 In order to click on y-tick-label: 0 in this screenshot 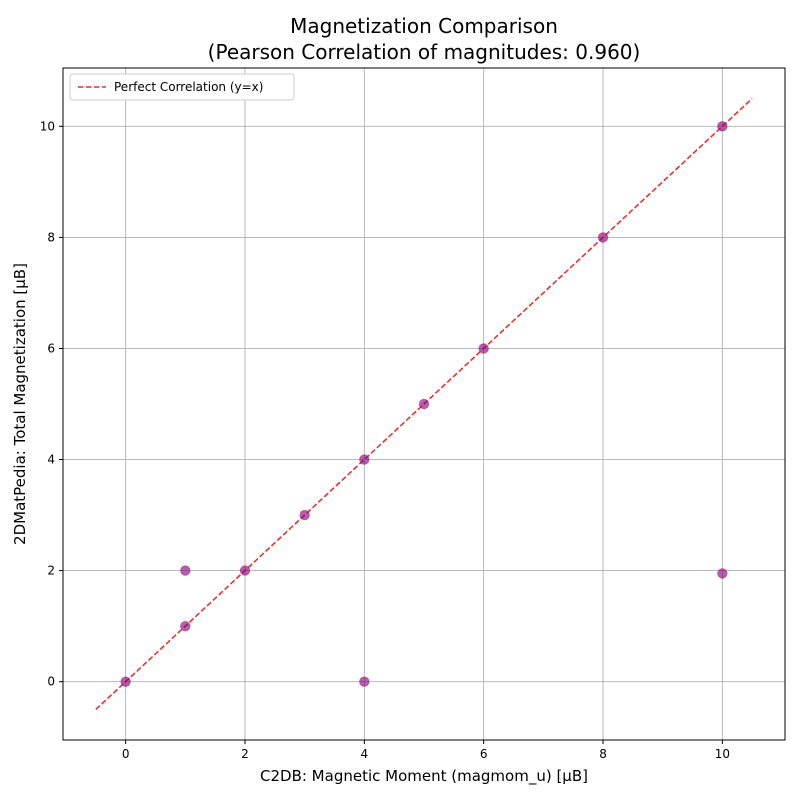, I will do `click(51, 682)`.